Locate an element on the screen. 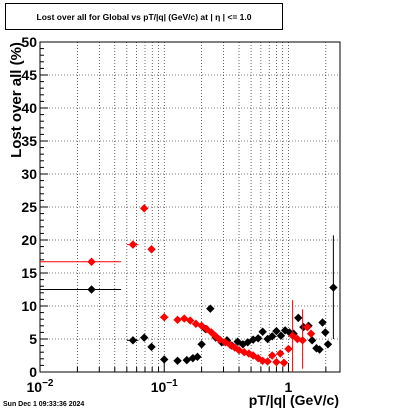 The height and width of the screenshot is (414, 400). y-tick-label: 40 is located at coordinates (29, 108).